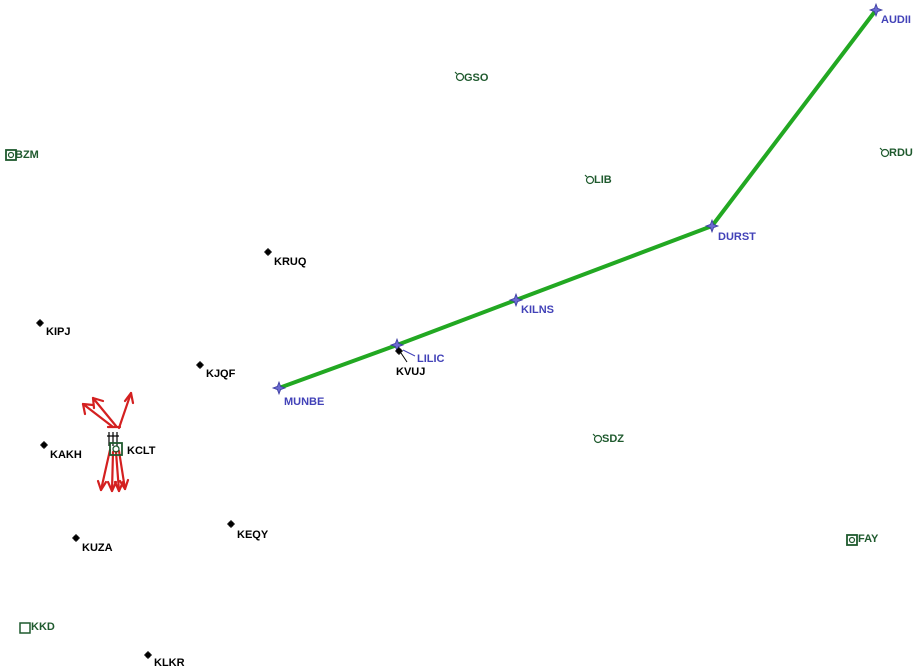  What do you see at coordinates (108, 442) in the screenshot?
I see `traffic-arrows` at bounding box center [108, 442].